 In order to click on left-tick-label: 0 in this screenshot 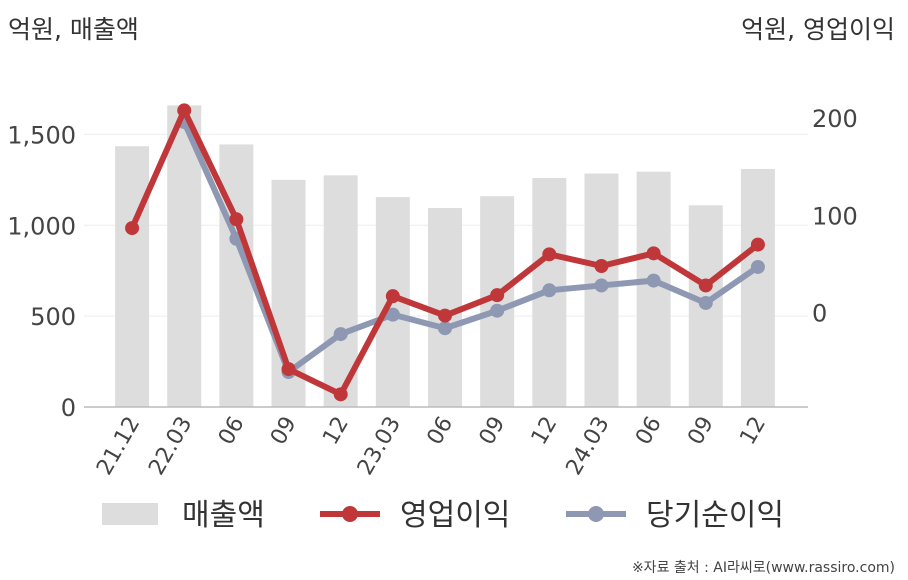, I will do `click(68, 408)`.